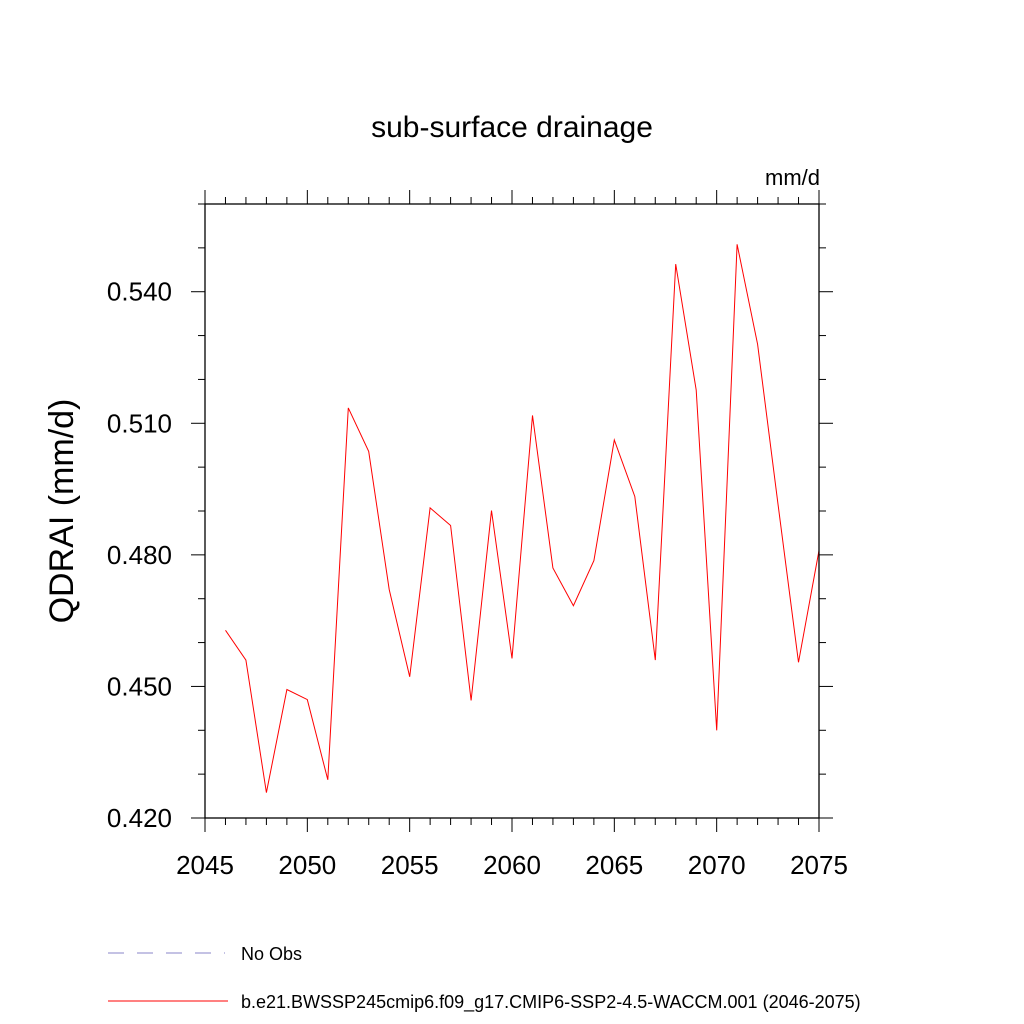 The height and width of the screenshot is (1024, 1024). What do you see at coordinates (512, 127) in the screenshot?
I see `chart-title: sub-surface drainage` at bounding box center [512, 127].